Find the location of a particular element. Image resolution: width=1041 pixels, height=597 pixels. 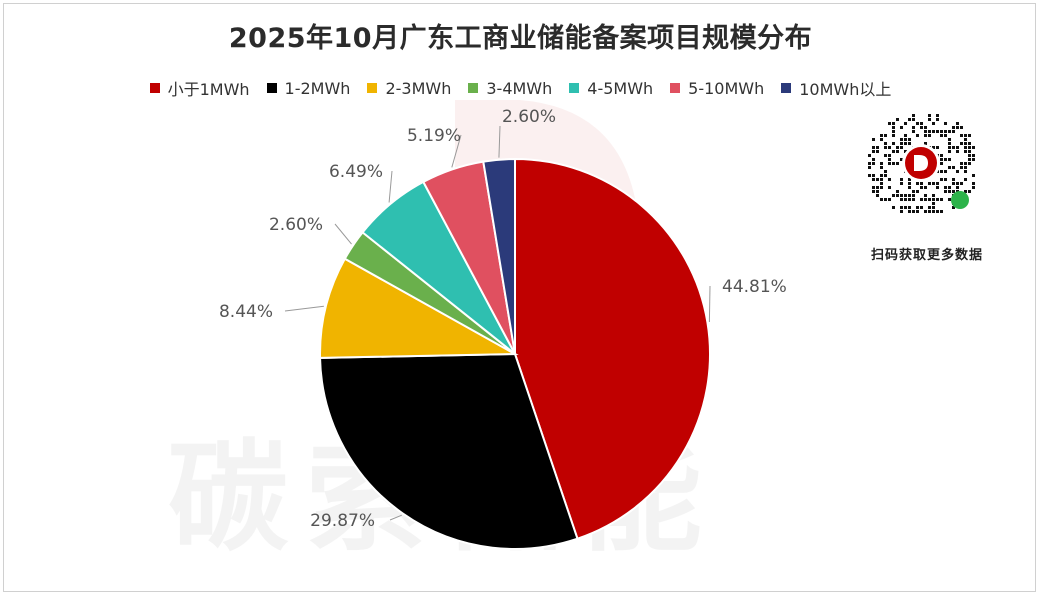

qr-caption: 扫码获取更多数据 is located at coordinates (926, 255).